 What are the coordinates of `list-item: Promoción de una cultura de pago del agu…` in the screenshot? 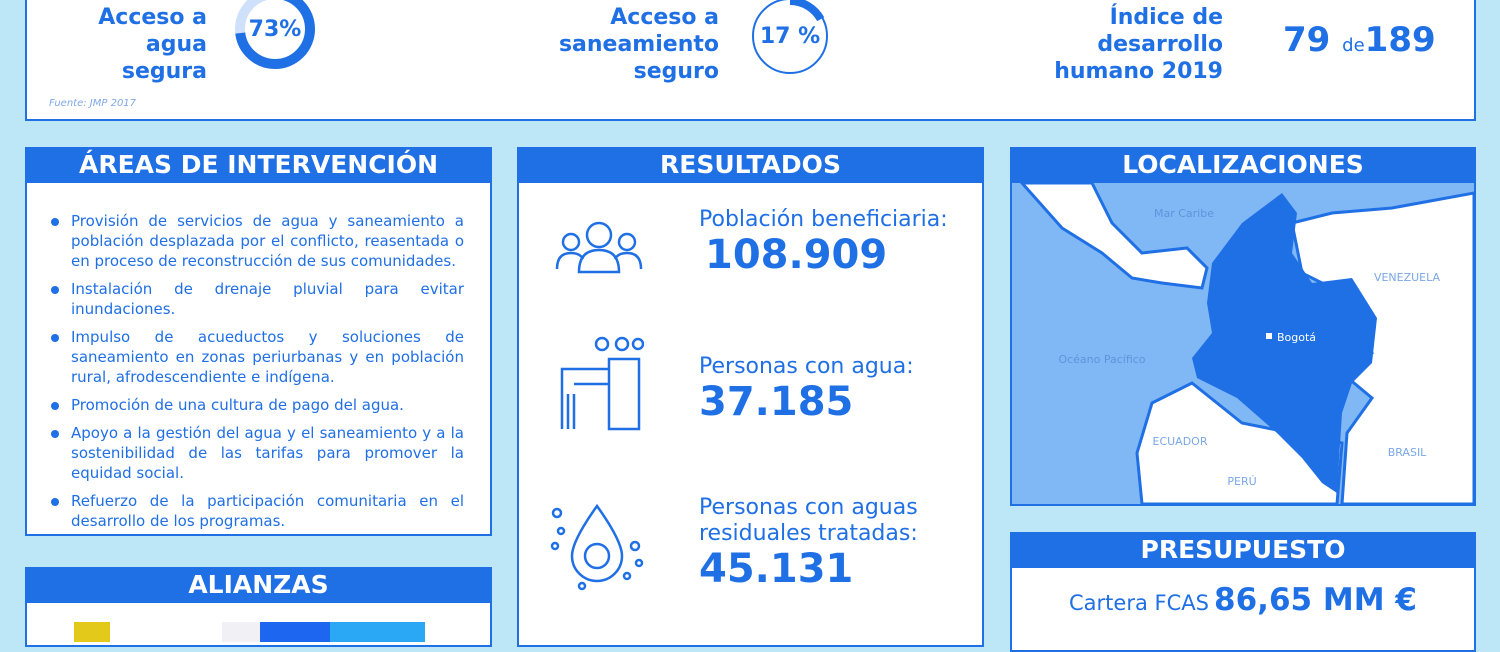 It's located at (257, 405).